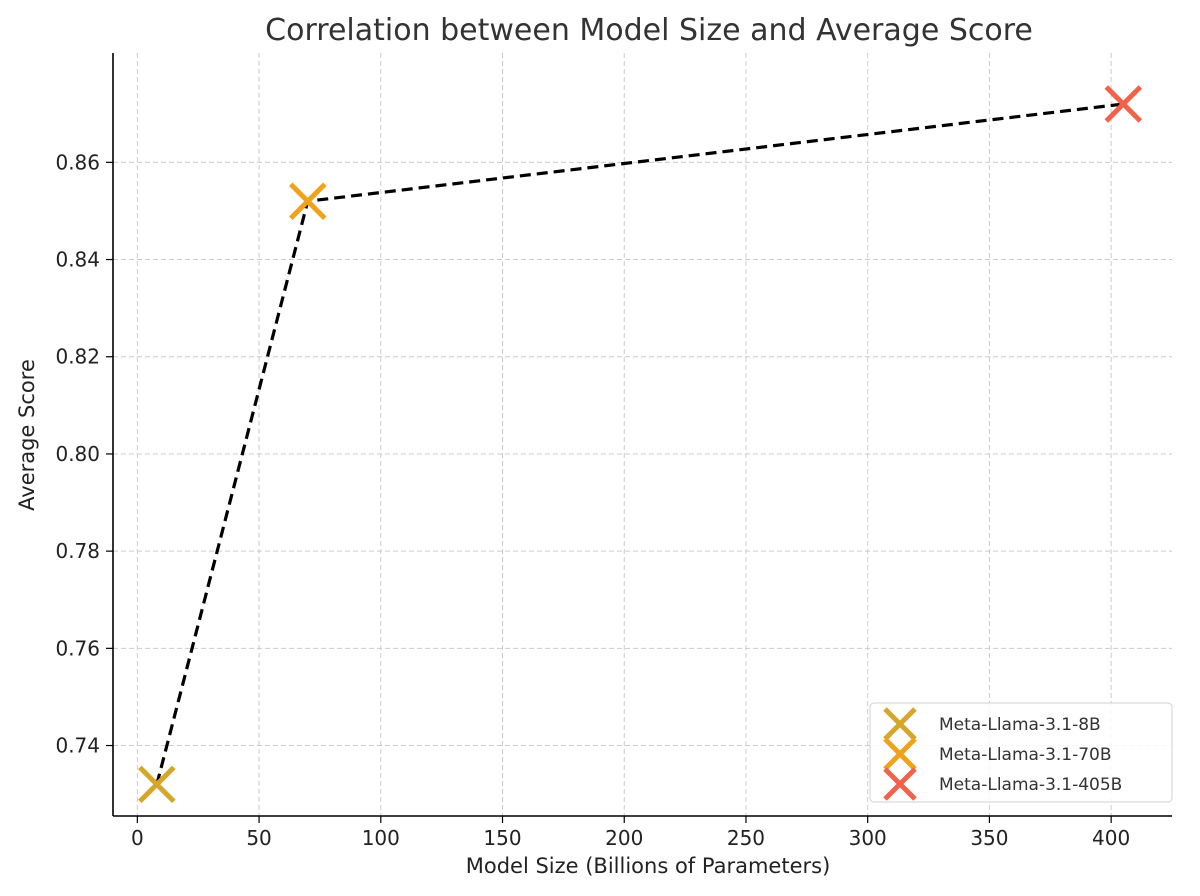  I want to click on legend-label: Meta-Llama-3.1-70B, so click(1025, 755).